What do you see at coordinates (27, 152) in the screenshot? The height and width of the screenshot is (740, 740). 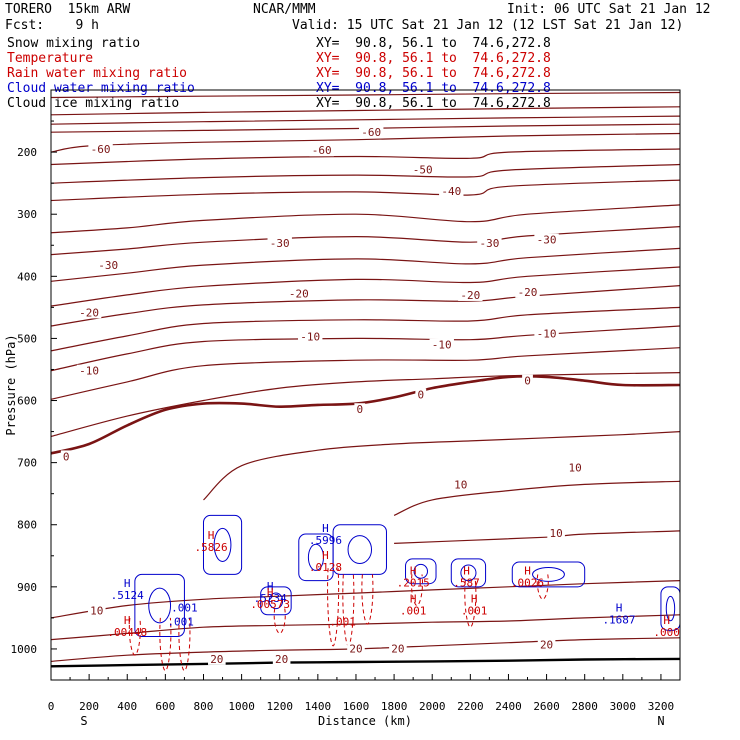 I see `y-tick-label: 200` at bounding box center [27, 152].